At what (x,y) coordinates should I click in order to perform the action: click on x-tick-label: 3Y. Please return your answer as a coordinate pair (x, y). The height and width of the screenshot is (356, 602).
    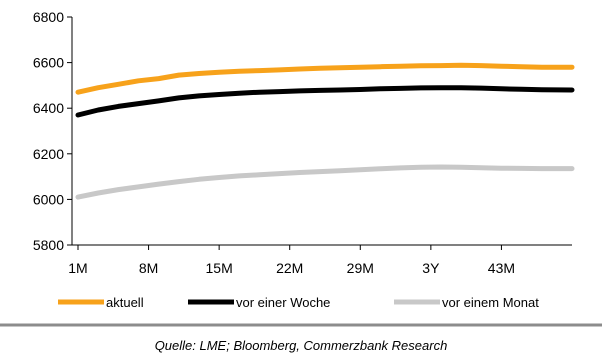
    Looking at the image, I should click on (431, 268).